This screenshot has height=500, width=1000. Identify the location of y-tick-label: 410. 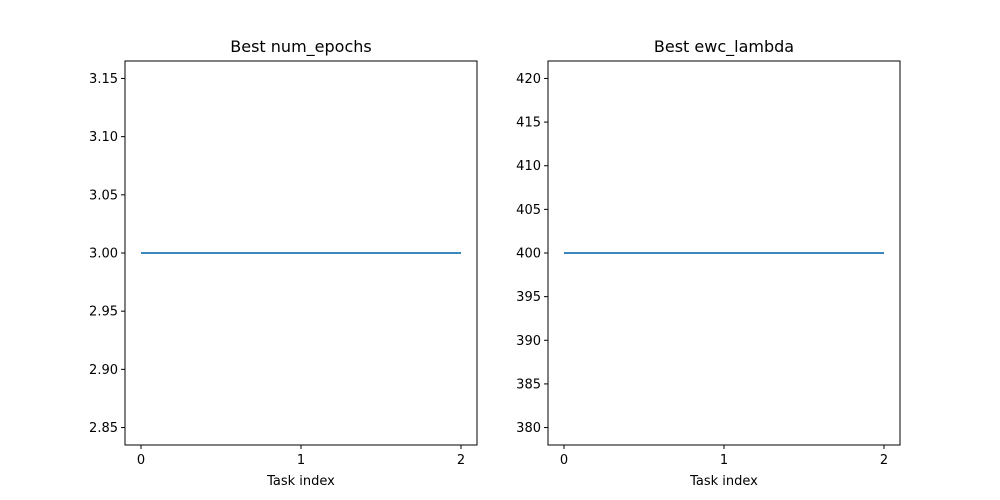
(528, 166).